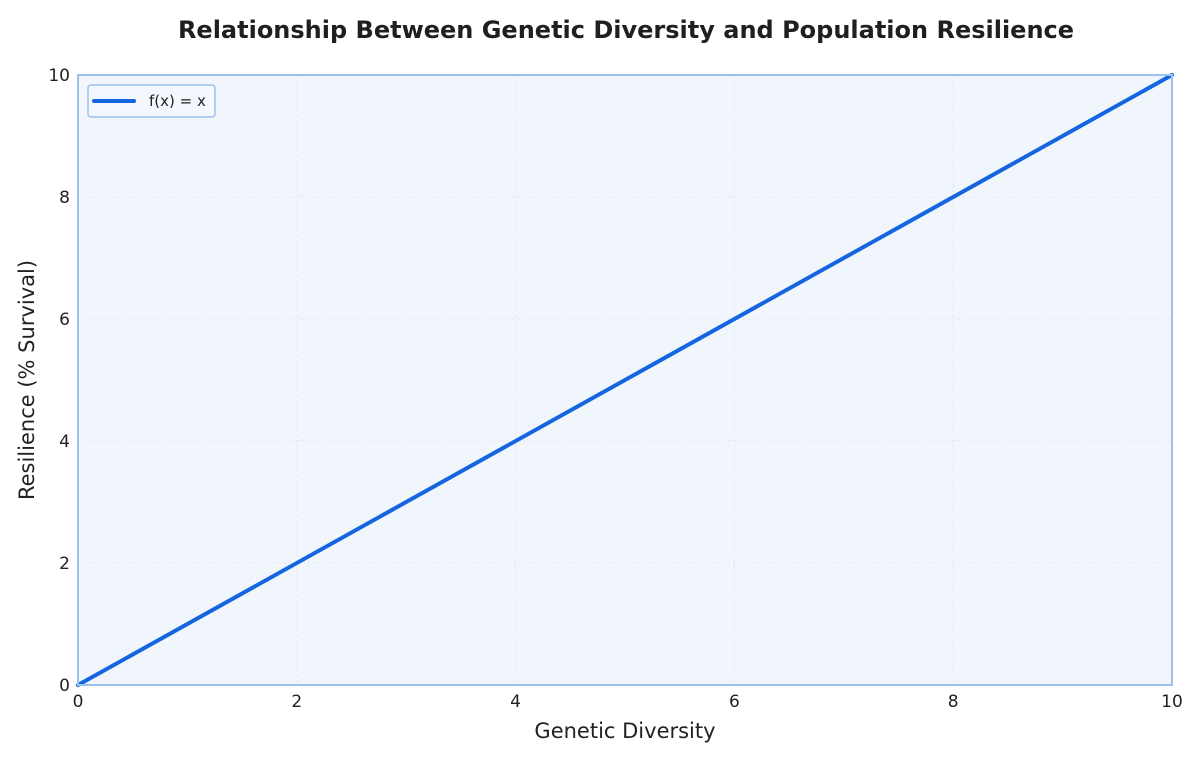 The width and height of the screenshot is (1200, 761). I want to click on y-tick-label: 6, so click(64, 320).